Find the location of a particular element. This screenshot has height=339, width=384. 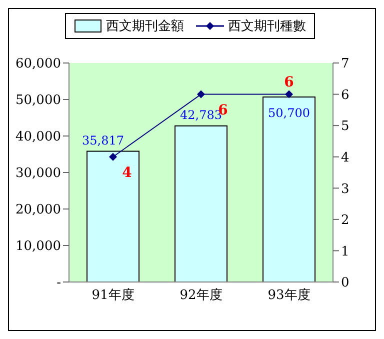

y-tick-label: 50,000 is located at coordinates (38, 100).